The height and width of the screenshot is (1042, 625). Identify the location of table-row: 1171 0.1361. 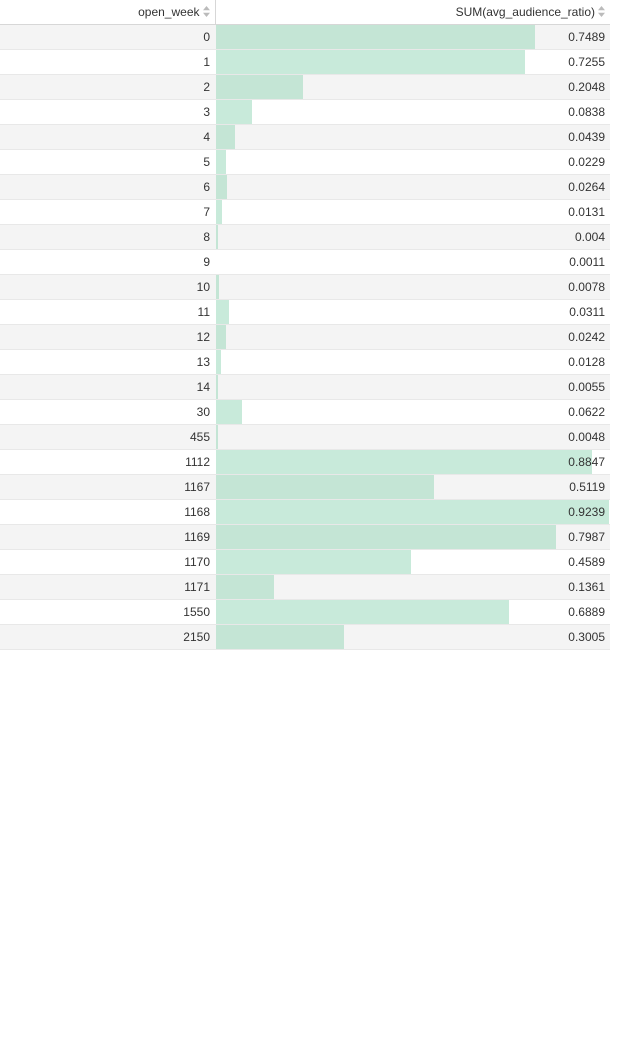
(305, 587).